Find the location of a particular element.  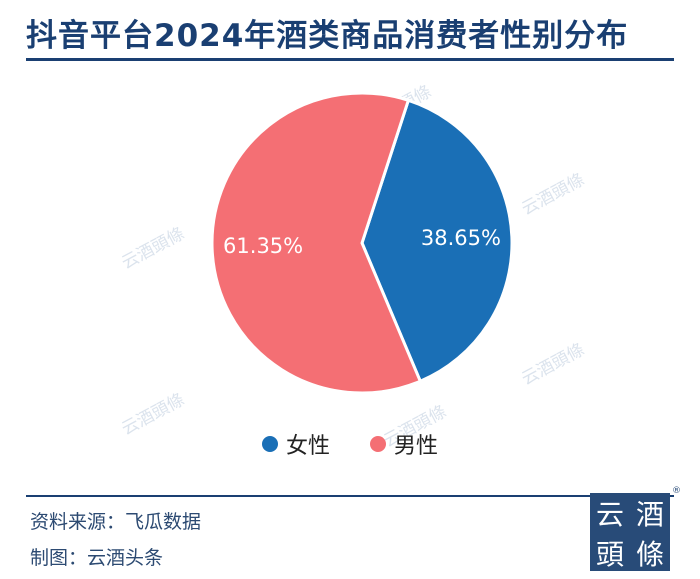

slice-label-male: 61.35% is located at coordinates (263, 246).